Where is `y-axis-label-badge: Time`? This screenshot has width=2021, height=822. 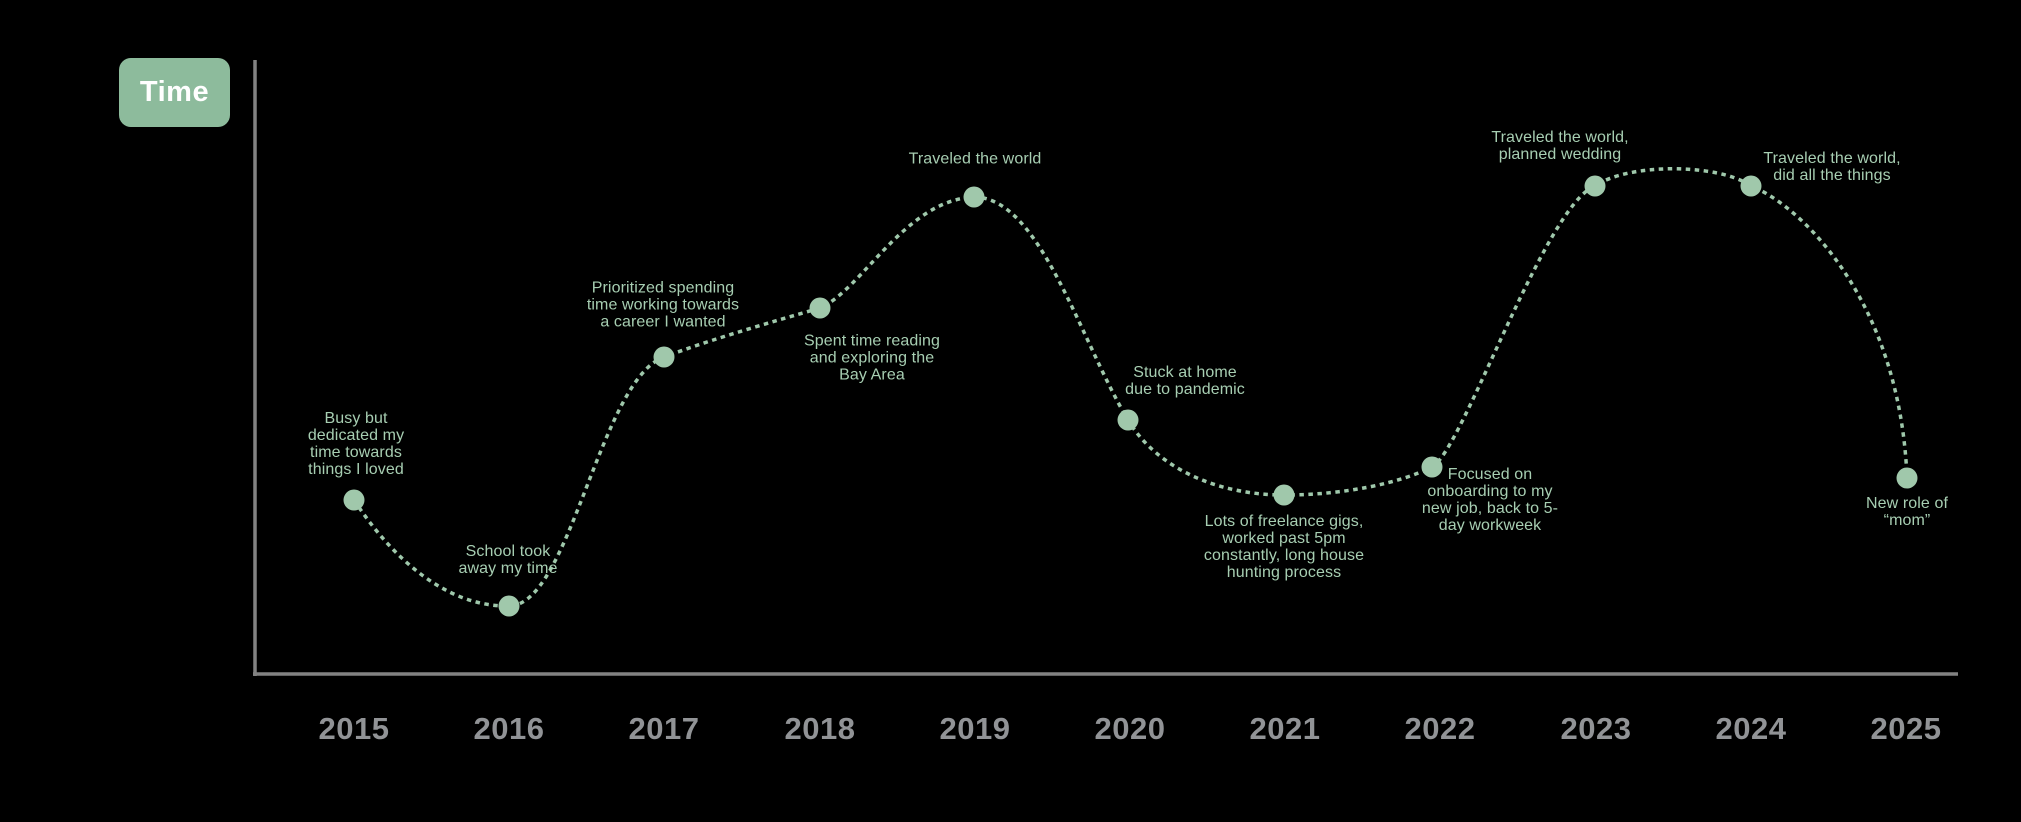
y-axis-label-badge: Time is located at coordinates (174, 92).